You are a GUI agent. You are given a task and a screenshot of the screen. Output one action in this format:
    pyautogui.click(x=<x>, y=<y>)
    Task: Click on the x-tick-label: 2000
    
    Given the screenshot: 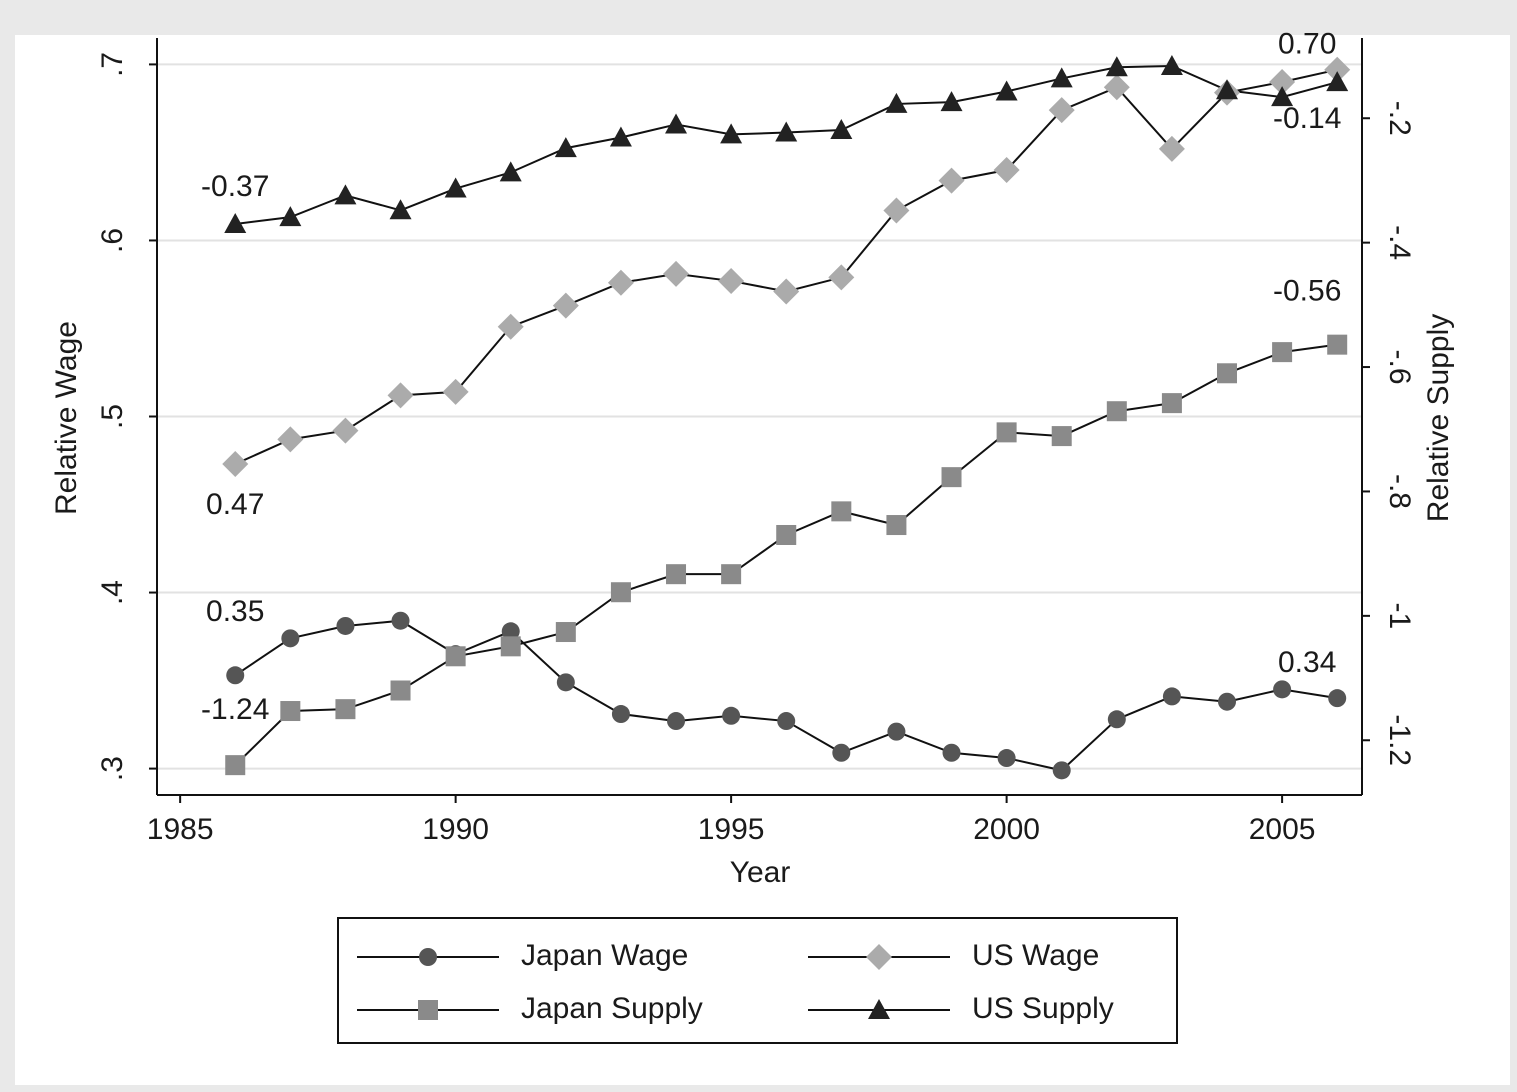 What is the action you would take?
    pyautogui.click(x=1006, y=829)
    